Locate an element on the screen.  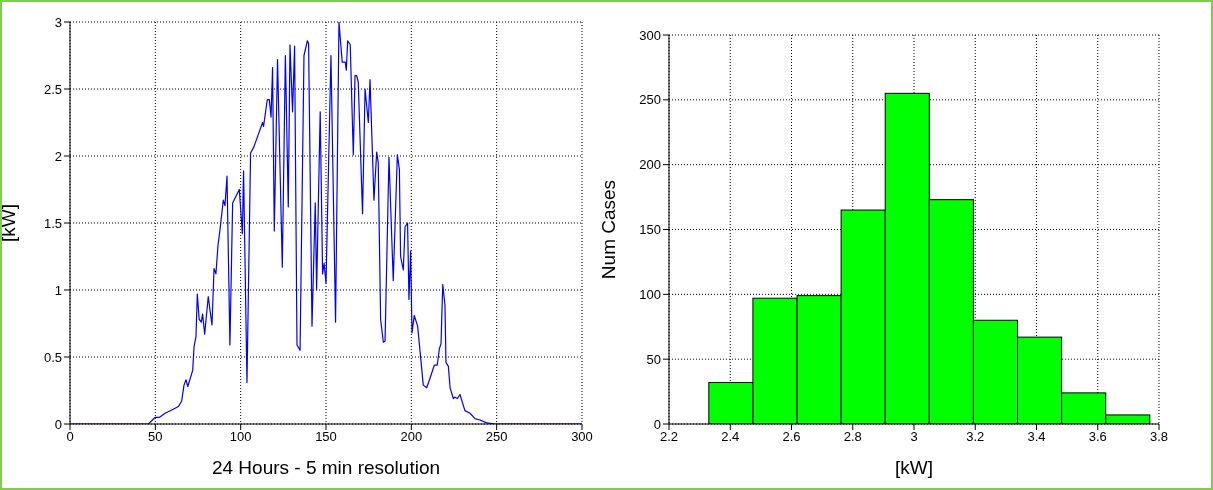
x-tick-label: 3.8 is located at coordinates (1159, 437).